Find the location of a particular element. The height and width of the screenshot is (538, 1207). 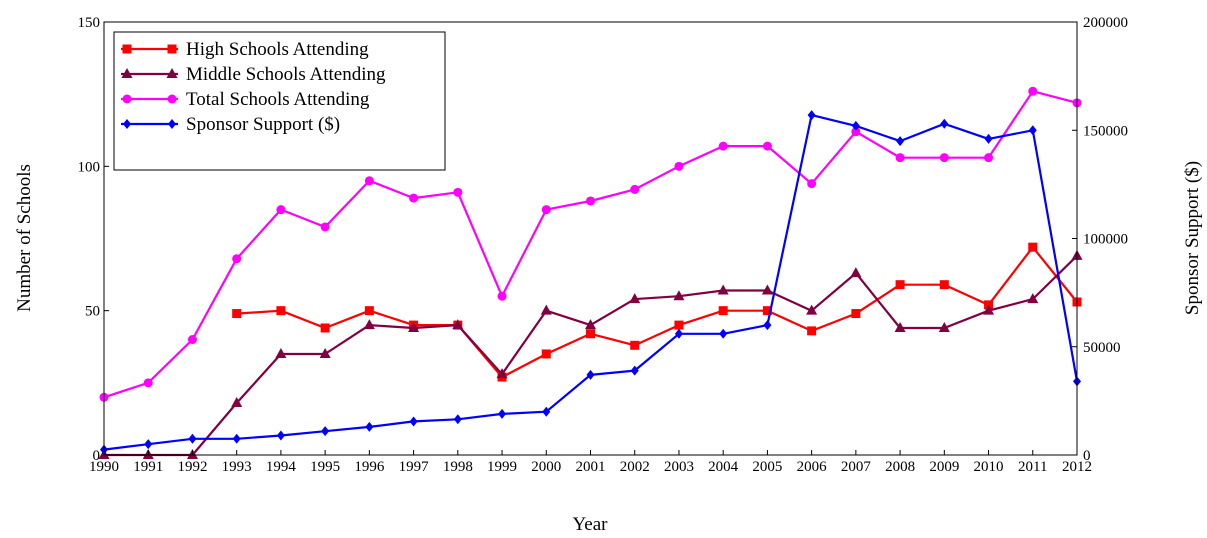

x-tick-label: 1991 is located at coordinates (148, 467).